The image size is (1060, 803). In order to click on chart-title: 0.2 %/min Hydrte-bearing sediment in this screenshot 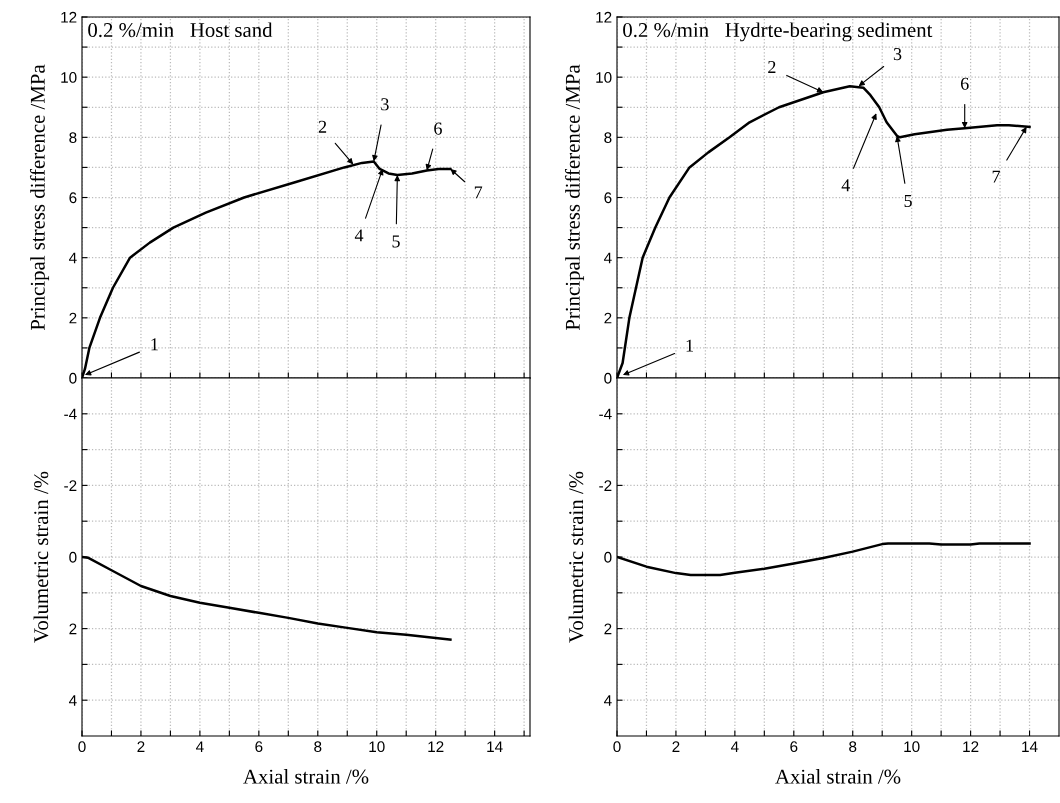, I will do `click(778, 32)`.